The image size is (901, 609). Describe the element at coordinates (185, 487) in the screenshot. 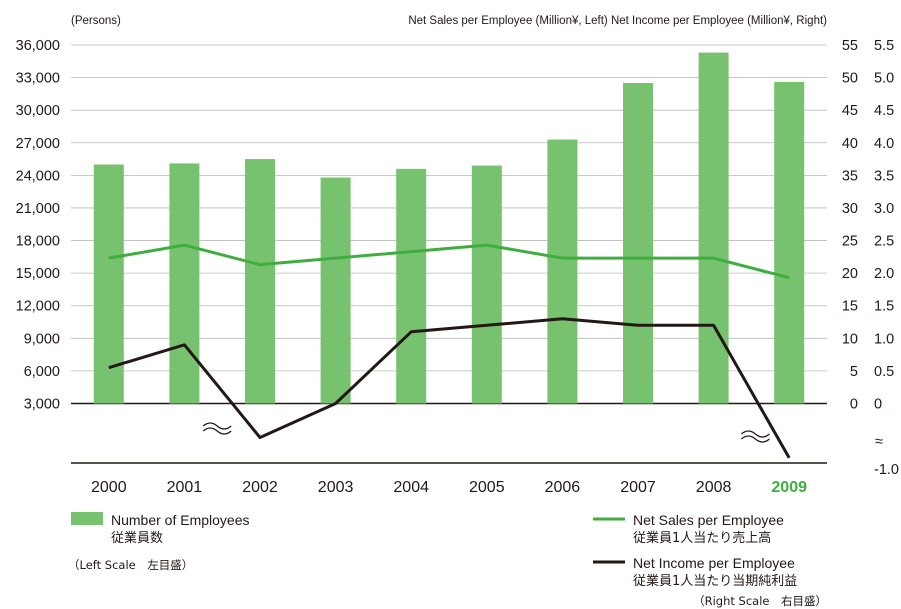

I see `x-tick-label: 2001` at that location.